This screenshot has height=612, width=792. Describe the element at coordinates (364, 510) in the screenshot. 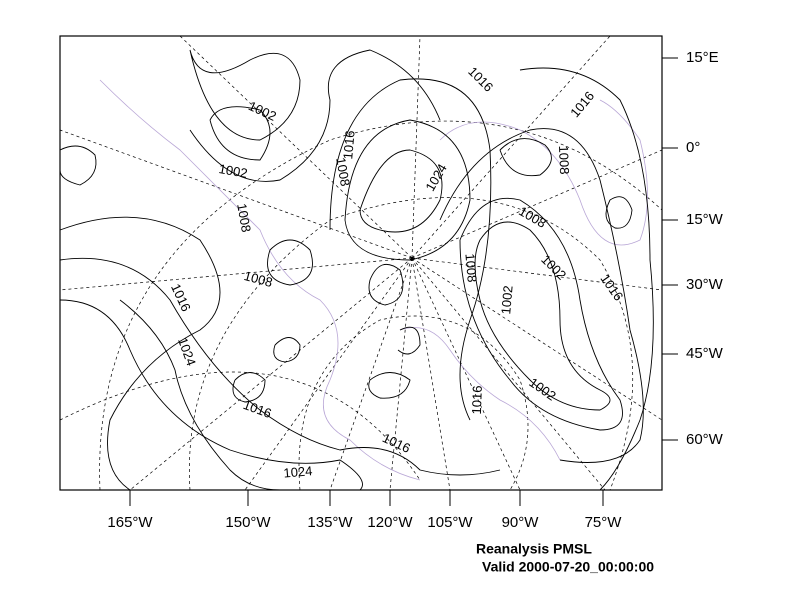

I see `bottom-axis: 165°W 150°W 135°W 120°W 105°W 90°W 75°W` at that location.